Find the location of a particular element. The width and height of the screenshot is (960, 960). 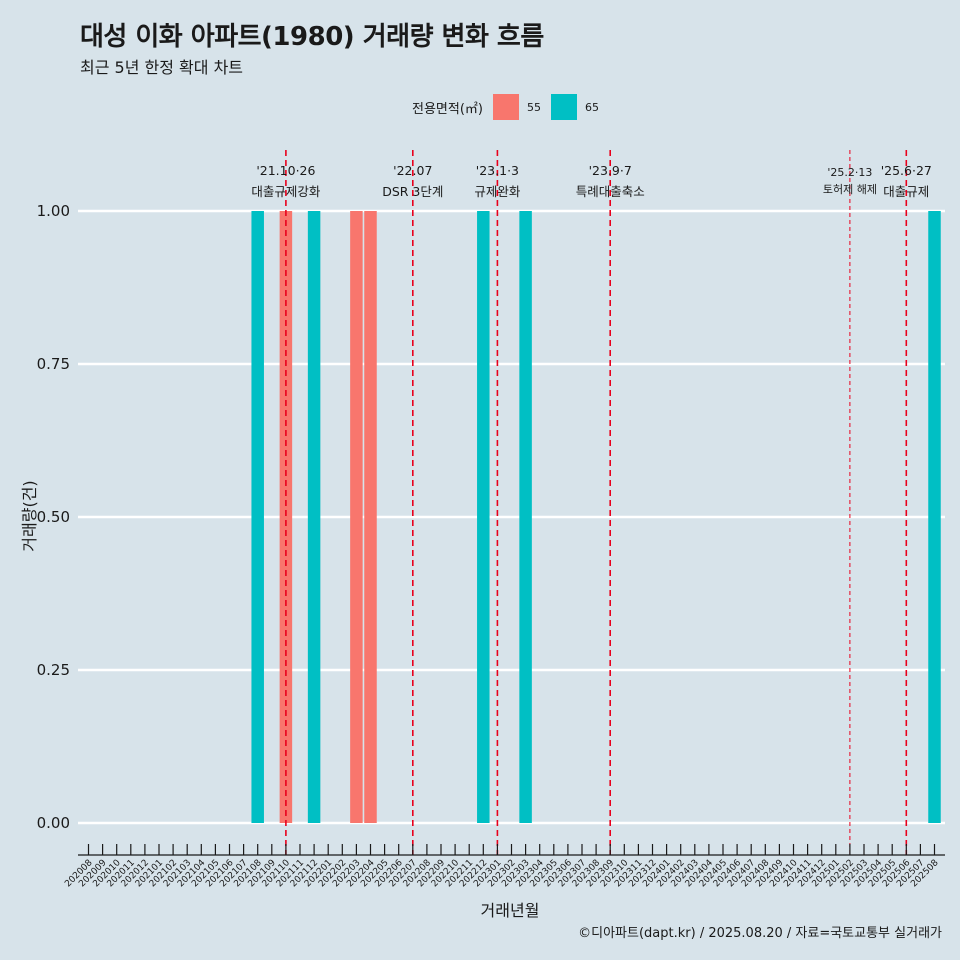

y-tick-label: 0.75 is located at coordinates (53, 364).